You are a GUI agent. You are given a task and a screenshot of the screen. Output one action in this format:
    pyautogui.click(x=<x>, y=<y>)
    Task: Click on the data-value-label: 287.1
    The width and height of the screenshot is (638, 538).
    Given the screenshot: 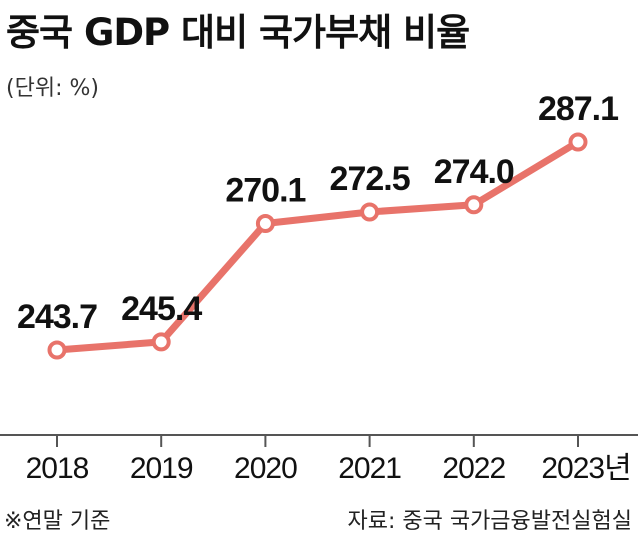 What is the action you would take?
    pyautogui.click(x=578, y=109)
    